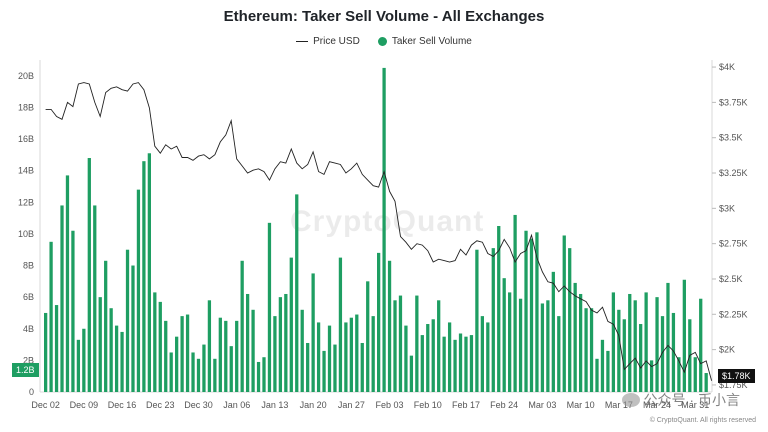 The image size is (768, 432). What do you see at coordinates (630, 400) in the screenshot?
I see `wechat-icon` at bounding box center [630, 400].